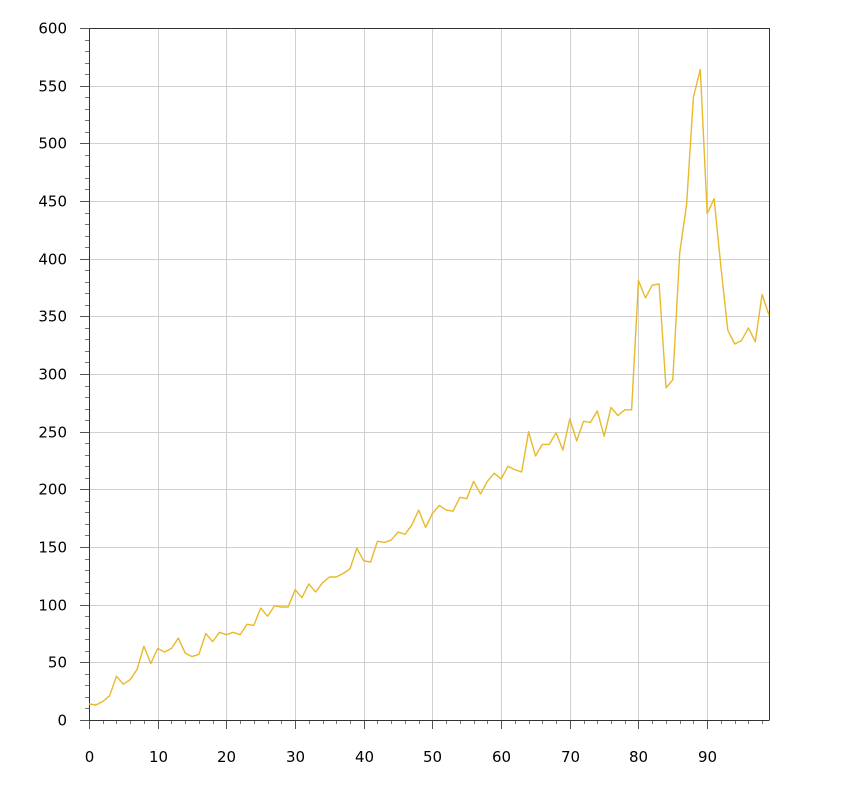  I want to click on y-tick-label: 50, so click(57, 663).